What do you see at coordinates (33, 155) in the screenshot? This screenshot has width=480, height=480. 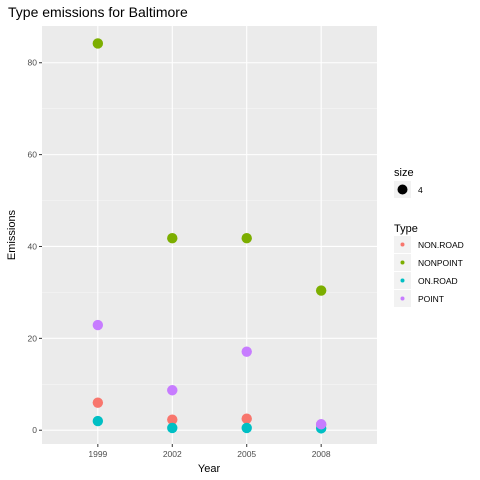 I see `y-tick-label: 60` at bounding box center [33, 155].